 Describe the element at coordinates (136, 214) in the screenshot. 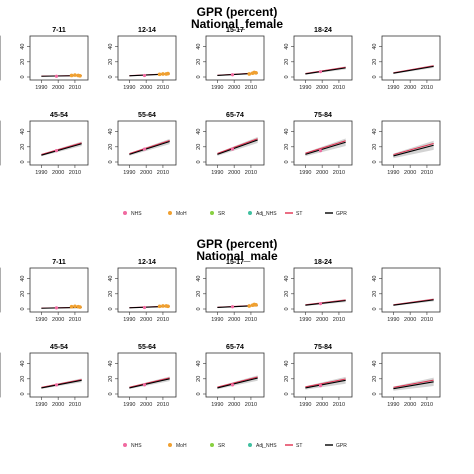

I see `legend-label: NHS` at that location.